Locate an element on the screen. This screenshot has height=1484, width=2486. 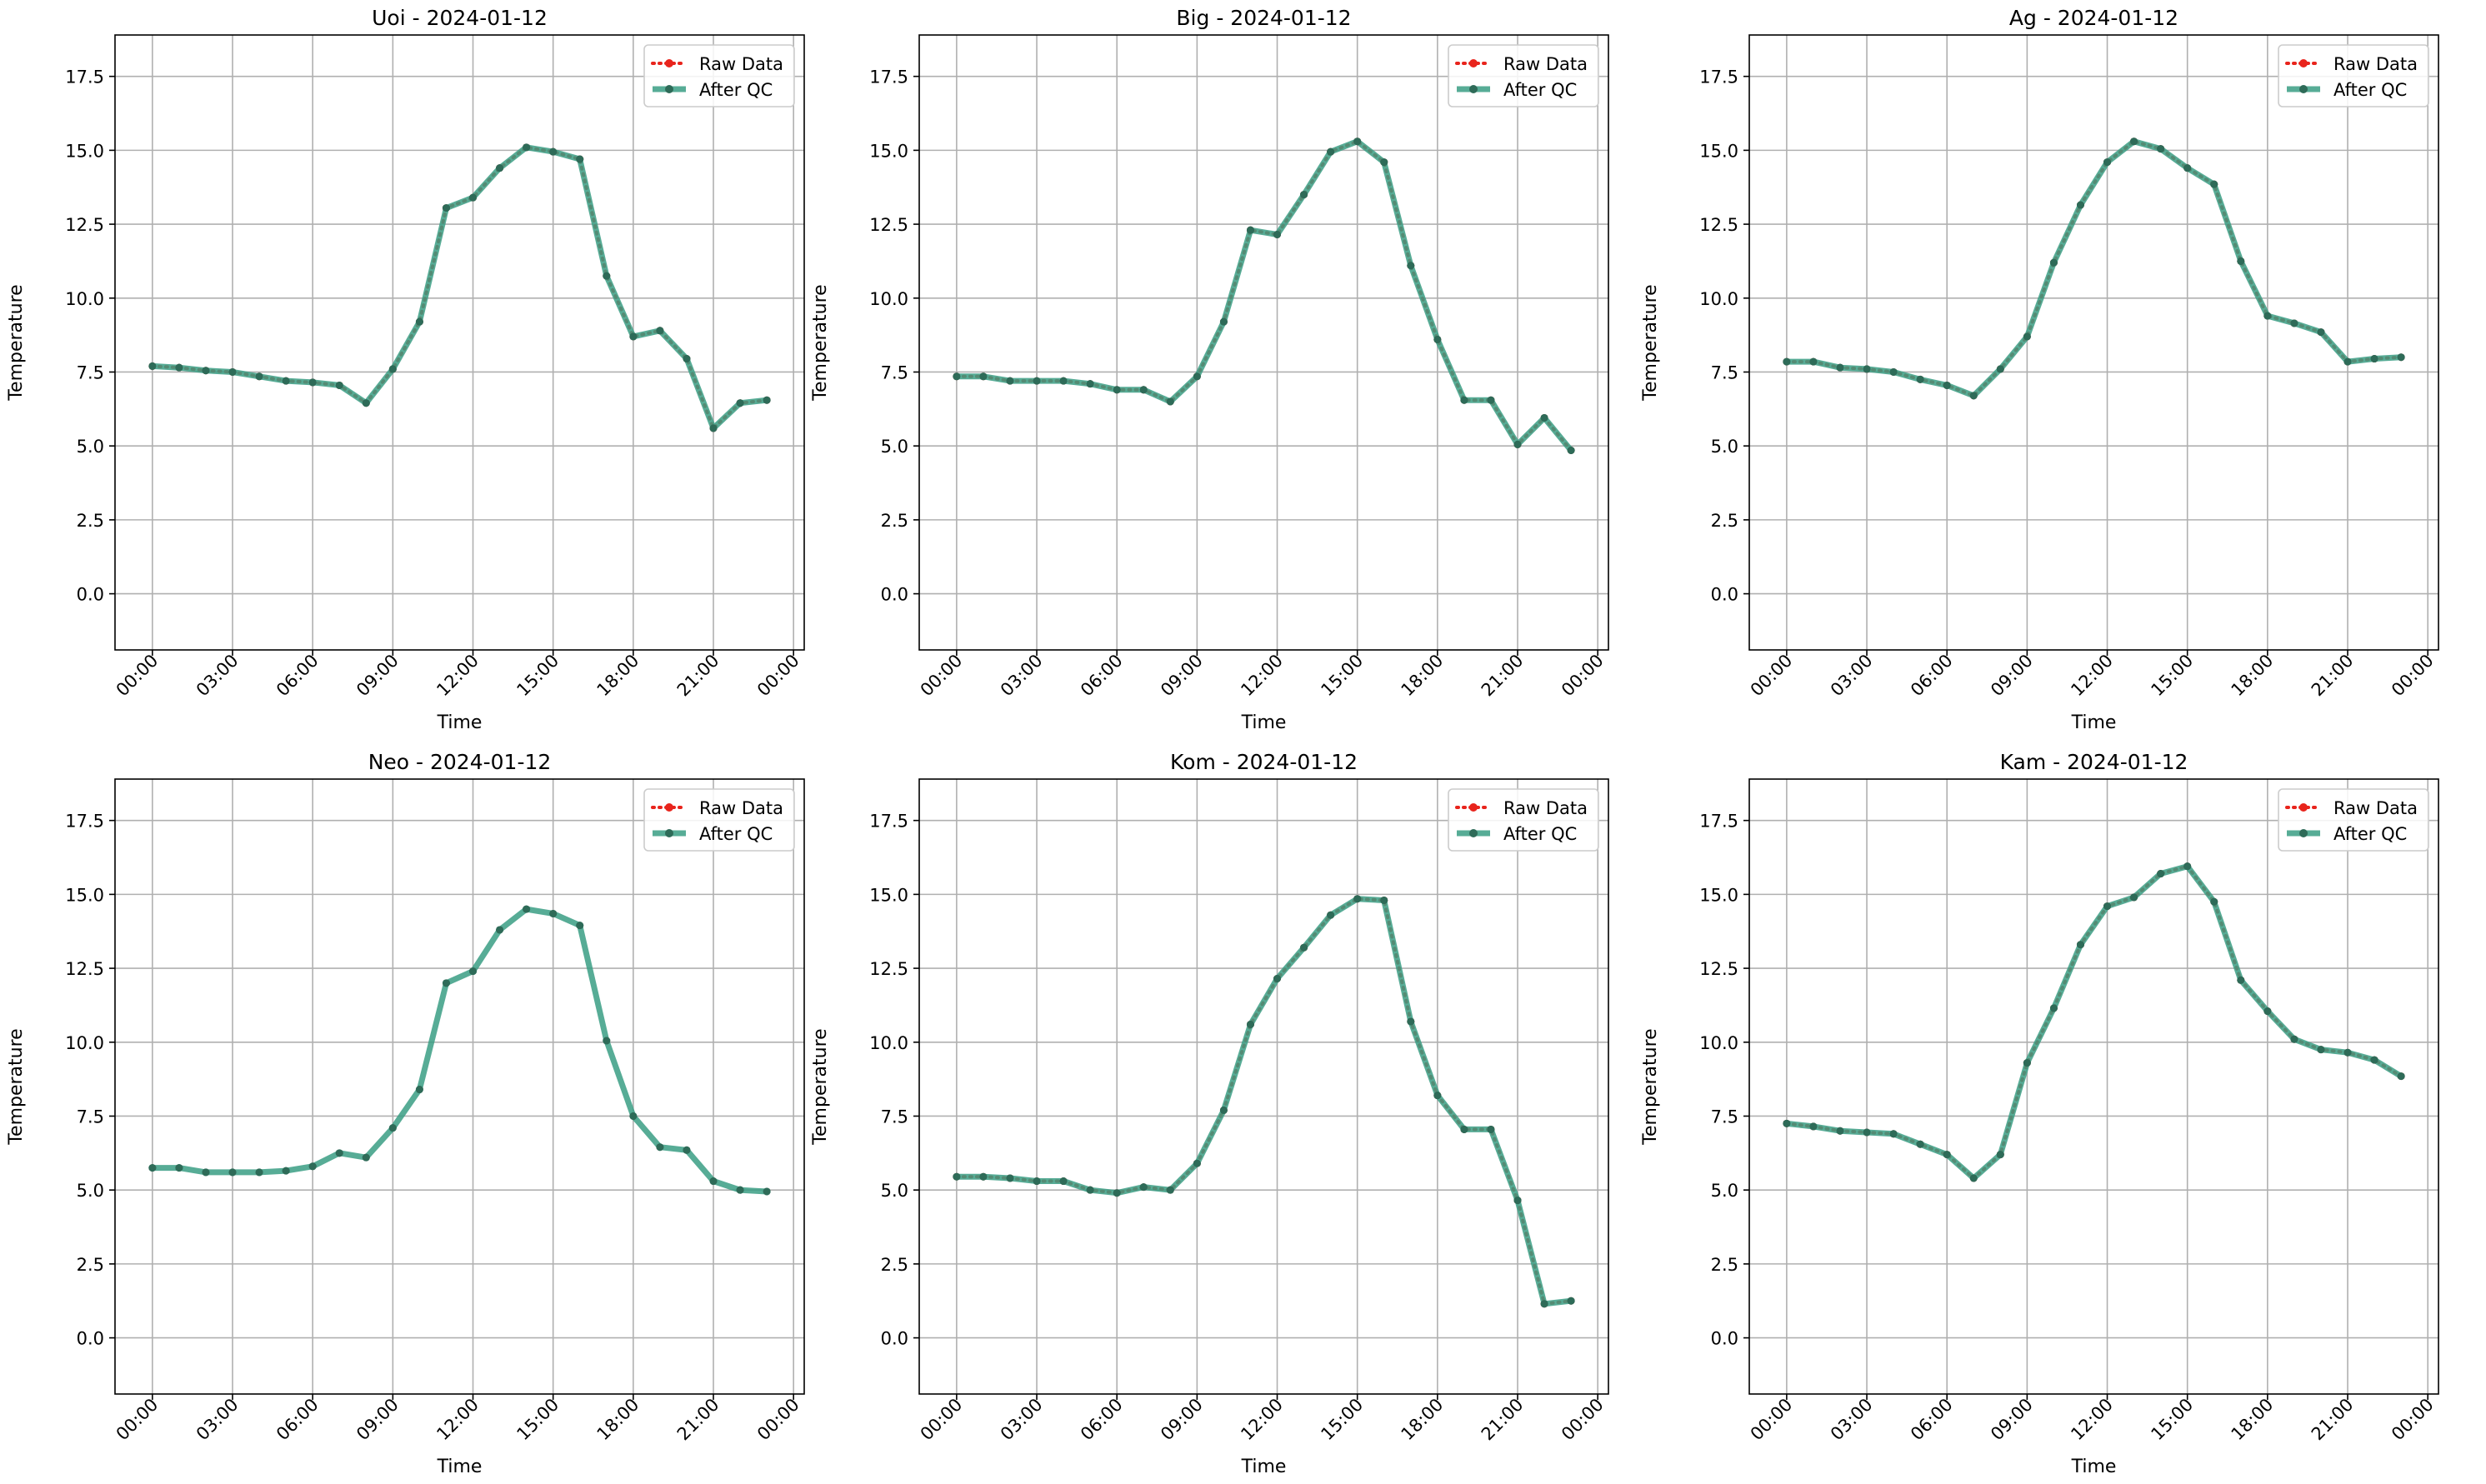
y-tick-label: 15.0 is located at coordinates (1718, 895).